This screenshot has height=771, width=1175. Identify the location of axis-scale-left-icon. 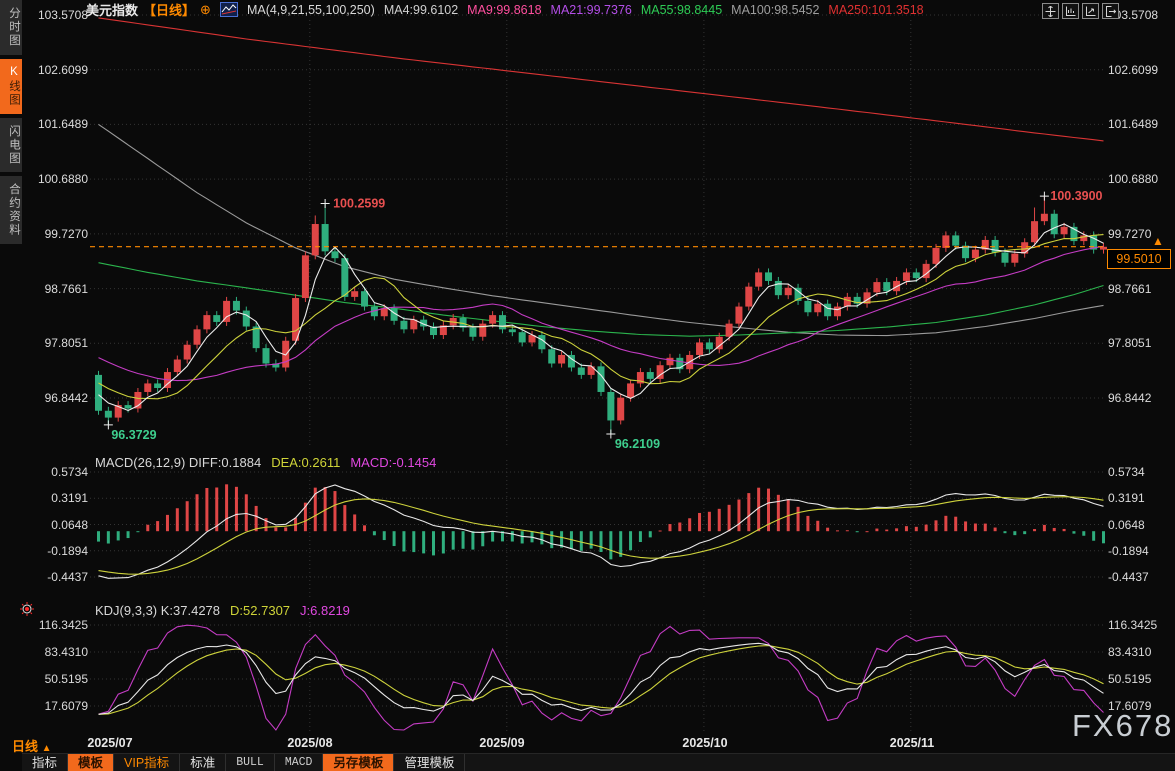
(1070, 11).